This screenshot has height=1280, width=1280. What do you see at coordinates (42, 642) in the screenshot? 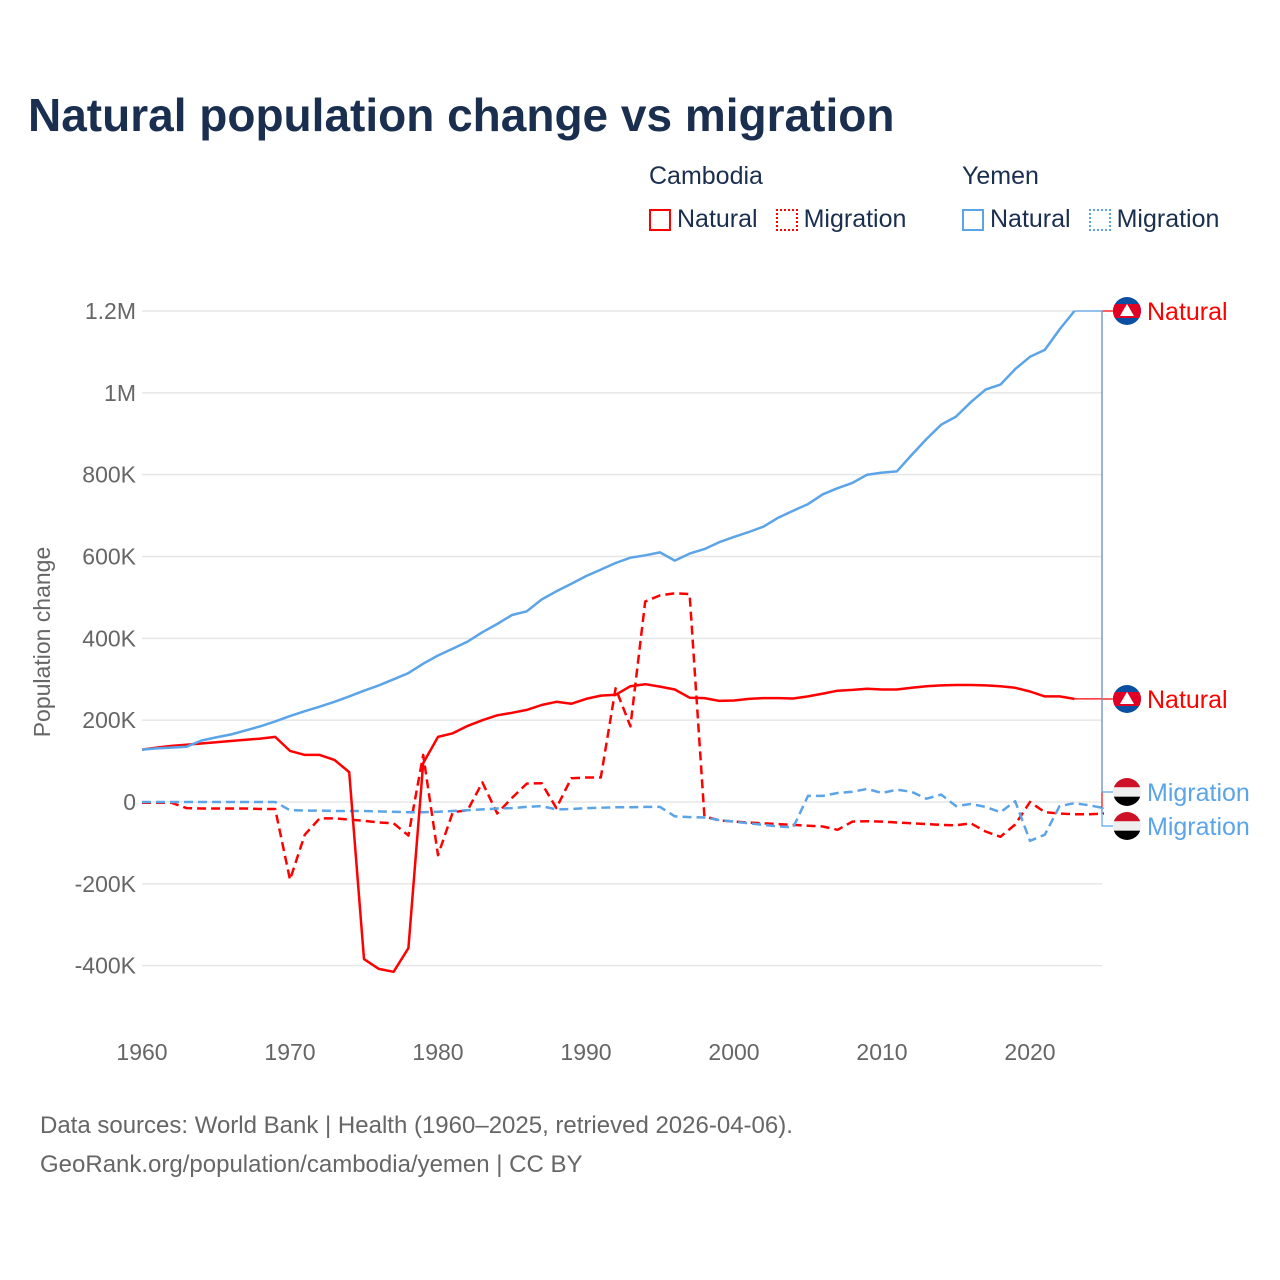
I see `y-axis-label: Population change` at bounding box center [42, 642].